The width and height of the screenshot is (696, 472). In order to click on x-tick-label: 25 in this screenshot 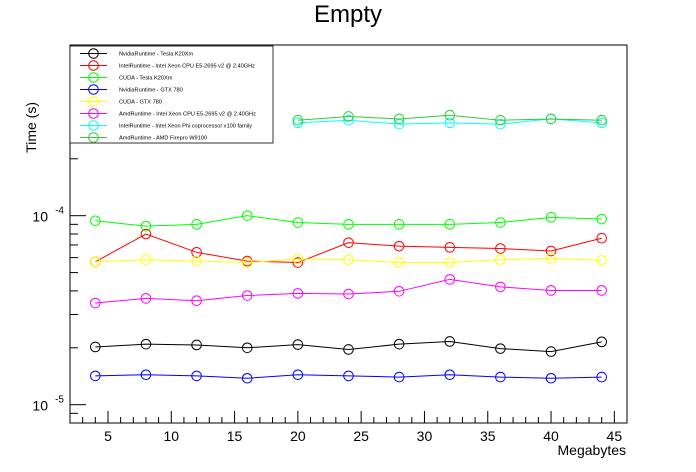, I will do `click(361, 436)`.